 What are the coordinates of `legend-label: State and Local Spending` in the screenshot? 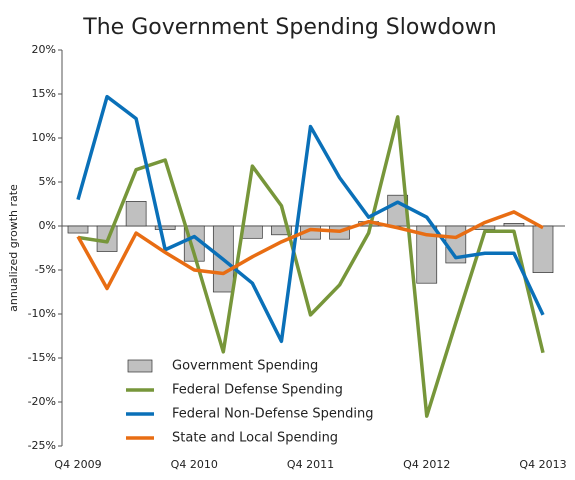 It's located at (255, 438).